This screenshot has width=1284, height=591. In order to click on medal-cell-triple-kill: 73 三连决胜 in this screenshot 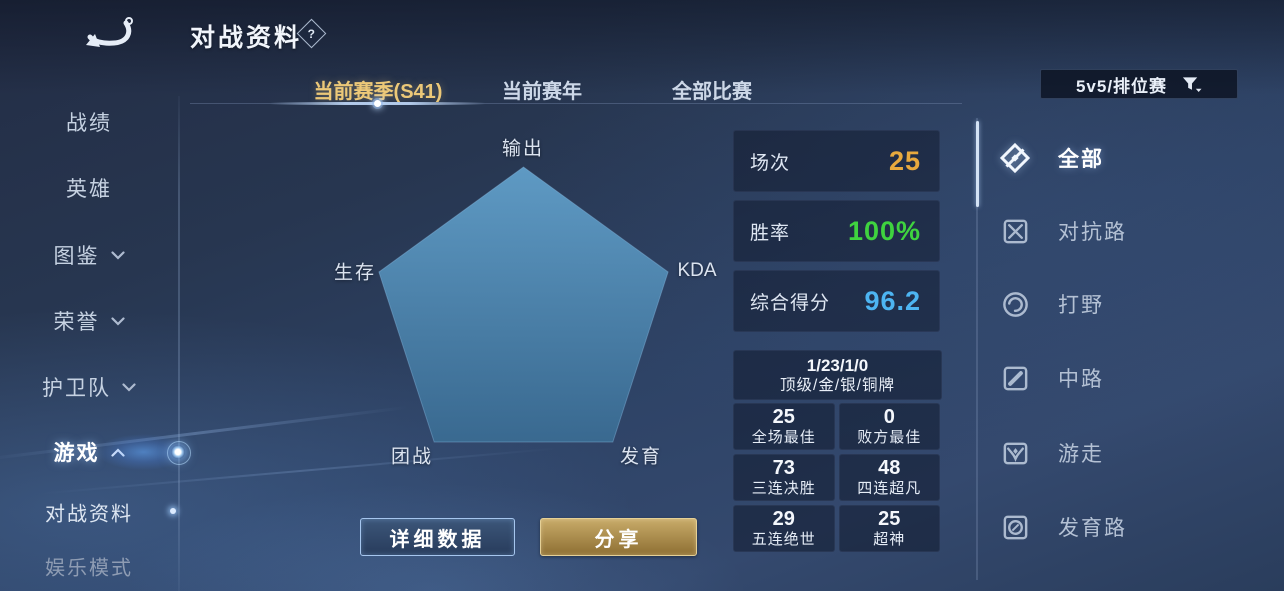, I will do `click(784, 477)`.